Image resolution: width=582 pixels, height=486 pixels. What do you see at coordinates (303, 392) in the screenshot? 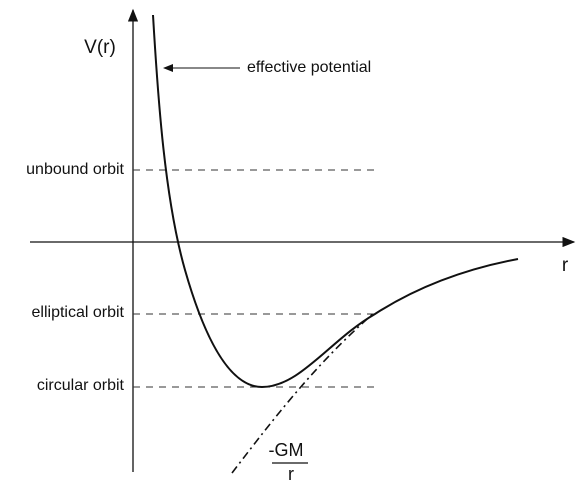
I see `asymptote-curve` at bounding box center [303, 392].